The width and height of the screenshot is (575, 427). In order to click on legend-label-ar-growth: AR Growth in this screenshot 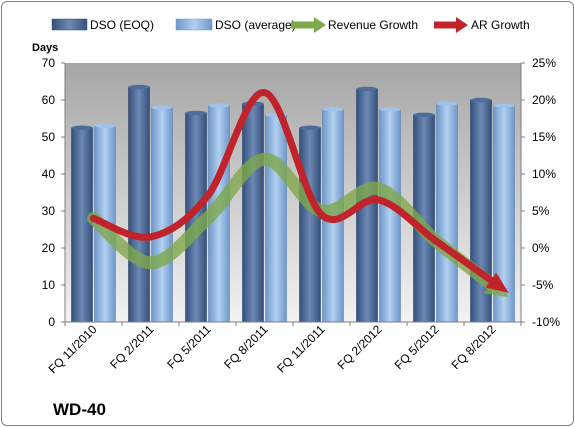, I will do `click(500, 25)`.